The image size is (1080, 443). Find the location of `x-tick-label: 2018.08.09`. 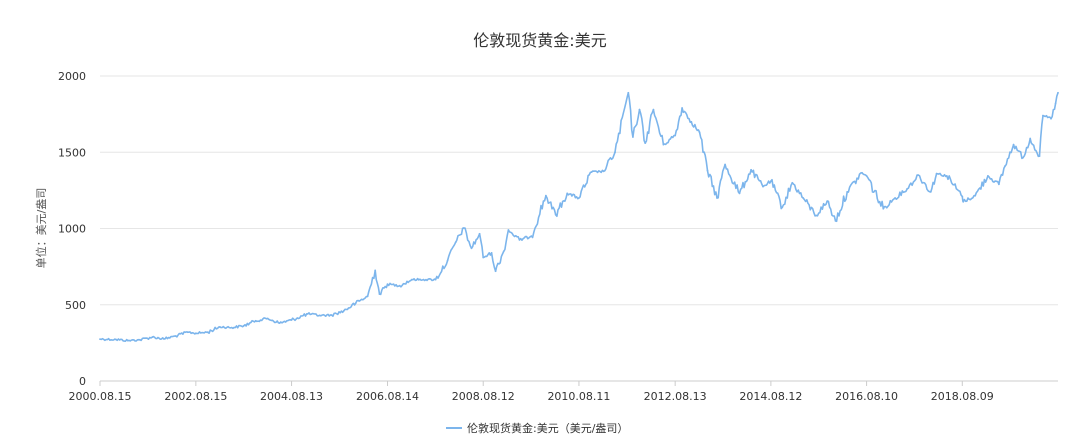

x-tick-label: 2018.08.09 is located at coordinates (962, 396).